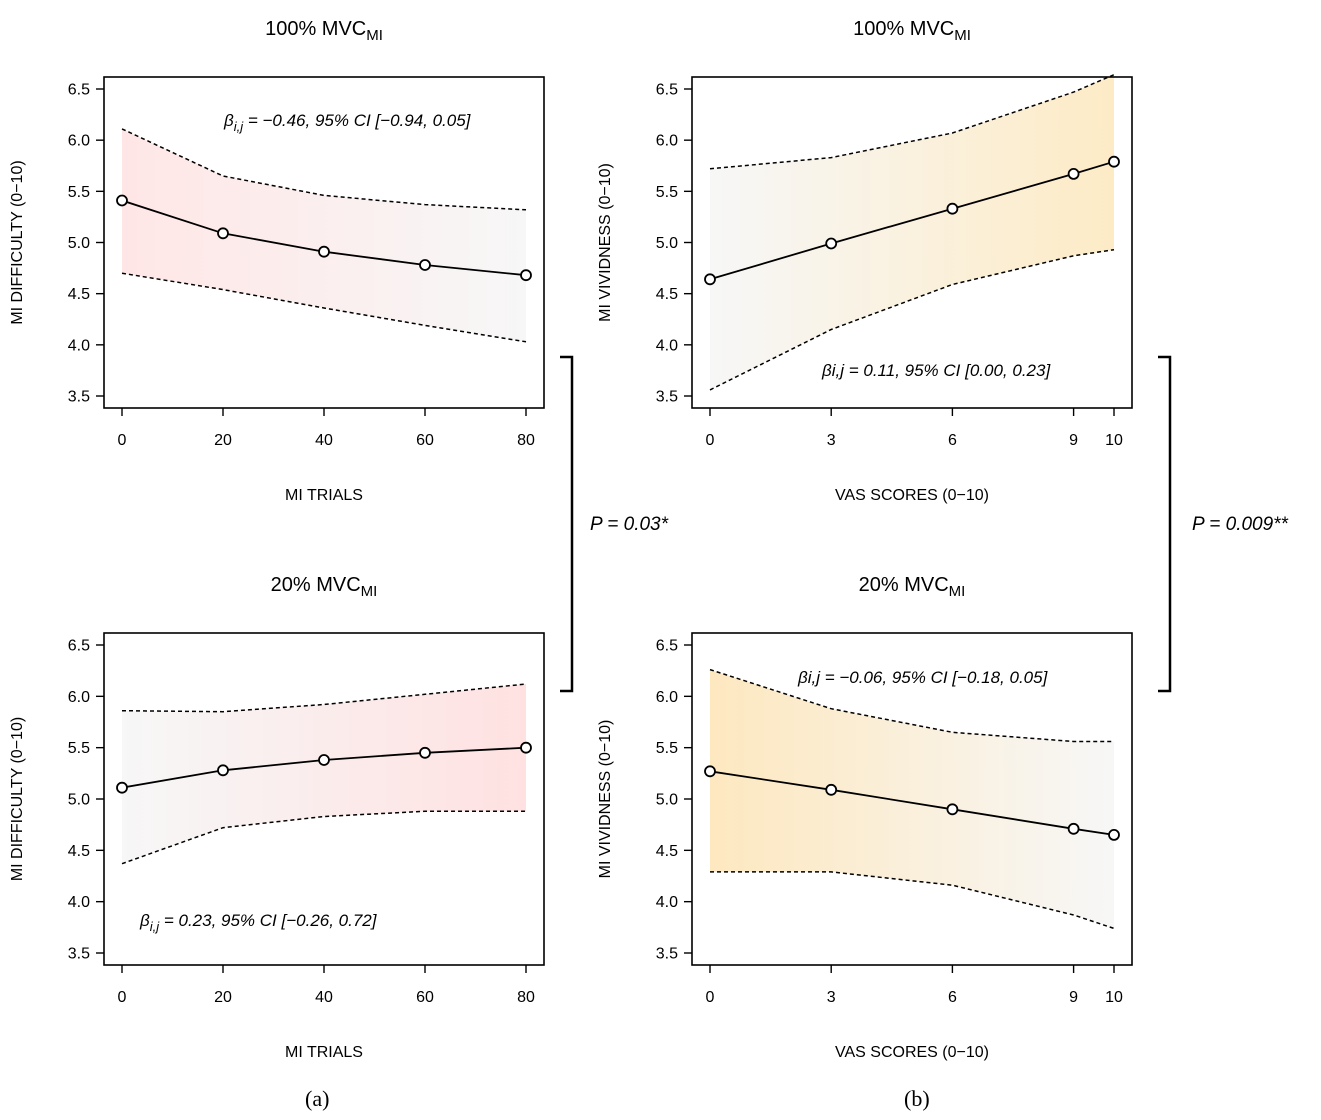  I want to click on x-tick-label: 80, so click(526, 440).